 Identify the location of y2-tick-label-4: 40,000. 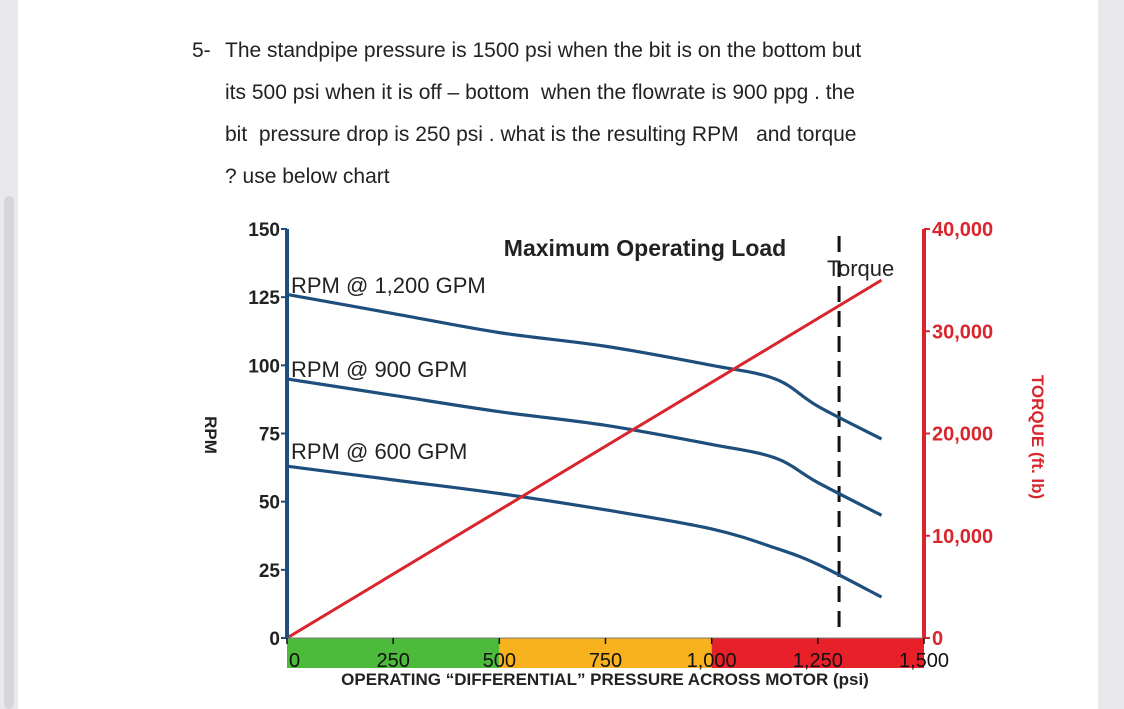
(962, 230).